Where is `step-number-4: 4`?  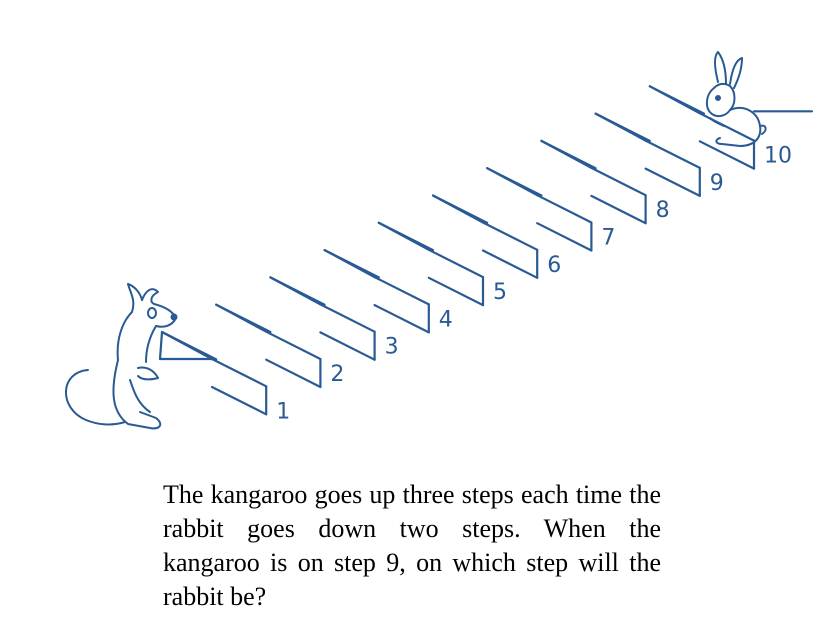
step-number-4: 4 is located at coordinates (446, 319).